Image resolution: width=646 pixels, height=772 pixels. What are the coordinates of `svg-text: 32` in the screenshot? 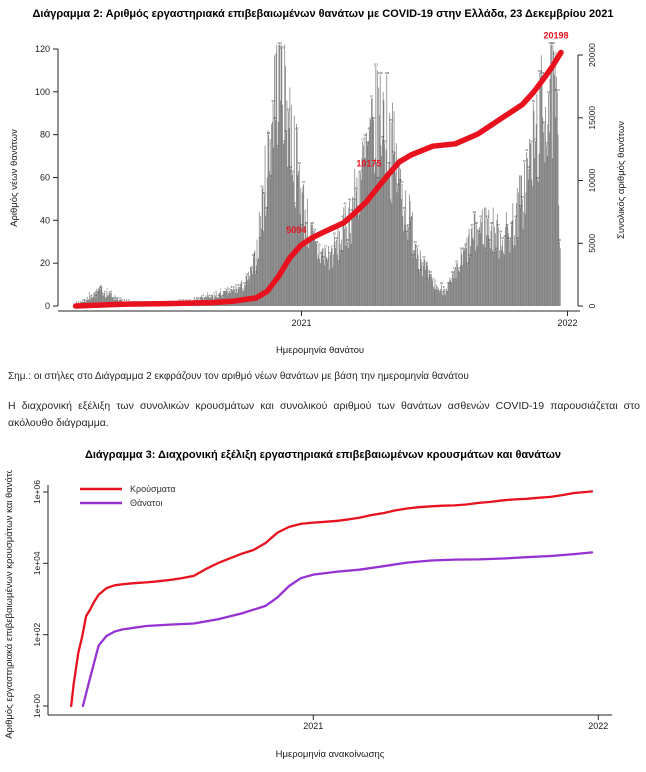 It's located at (505, 236).